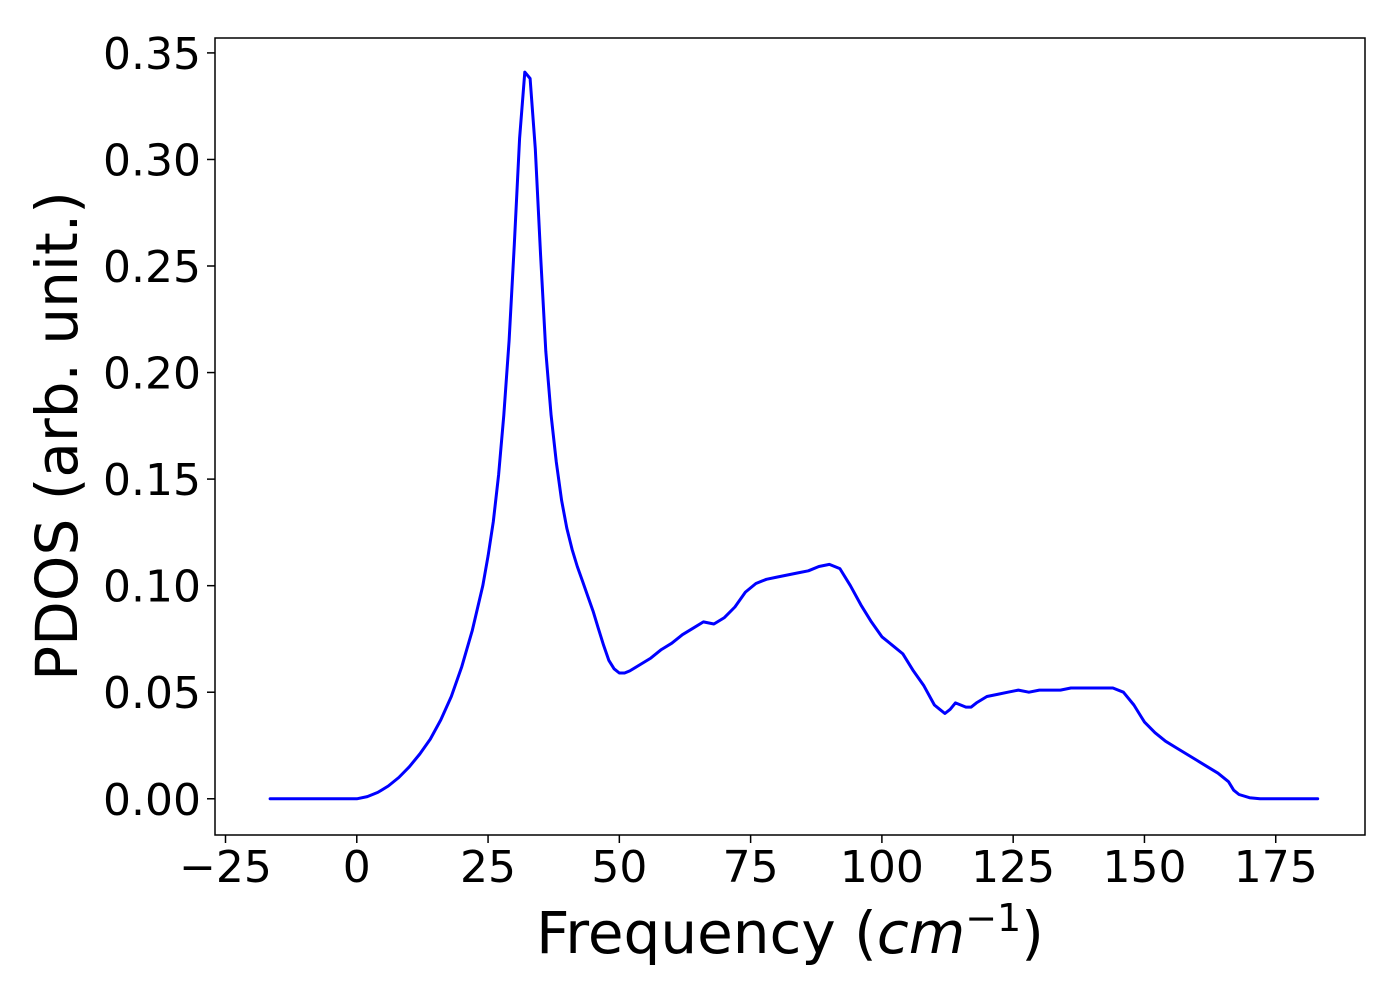 This screenshot has width=1400, height=1000. What do you see at coordinates (152, 160) in the screenshot?
I see `y-tick-label: 0.30` at bounding box center [152, 160].